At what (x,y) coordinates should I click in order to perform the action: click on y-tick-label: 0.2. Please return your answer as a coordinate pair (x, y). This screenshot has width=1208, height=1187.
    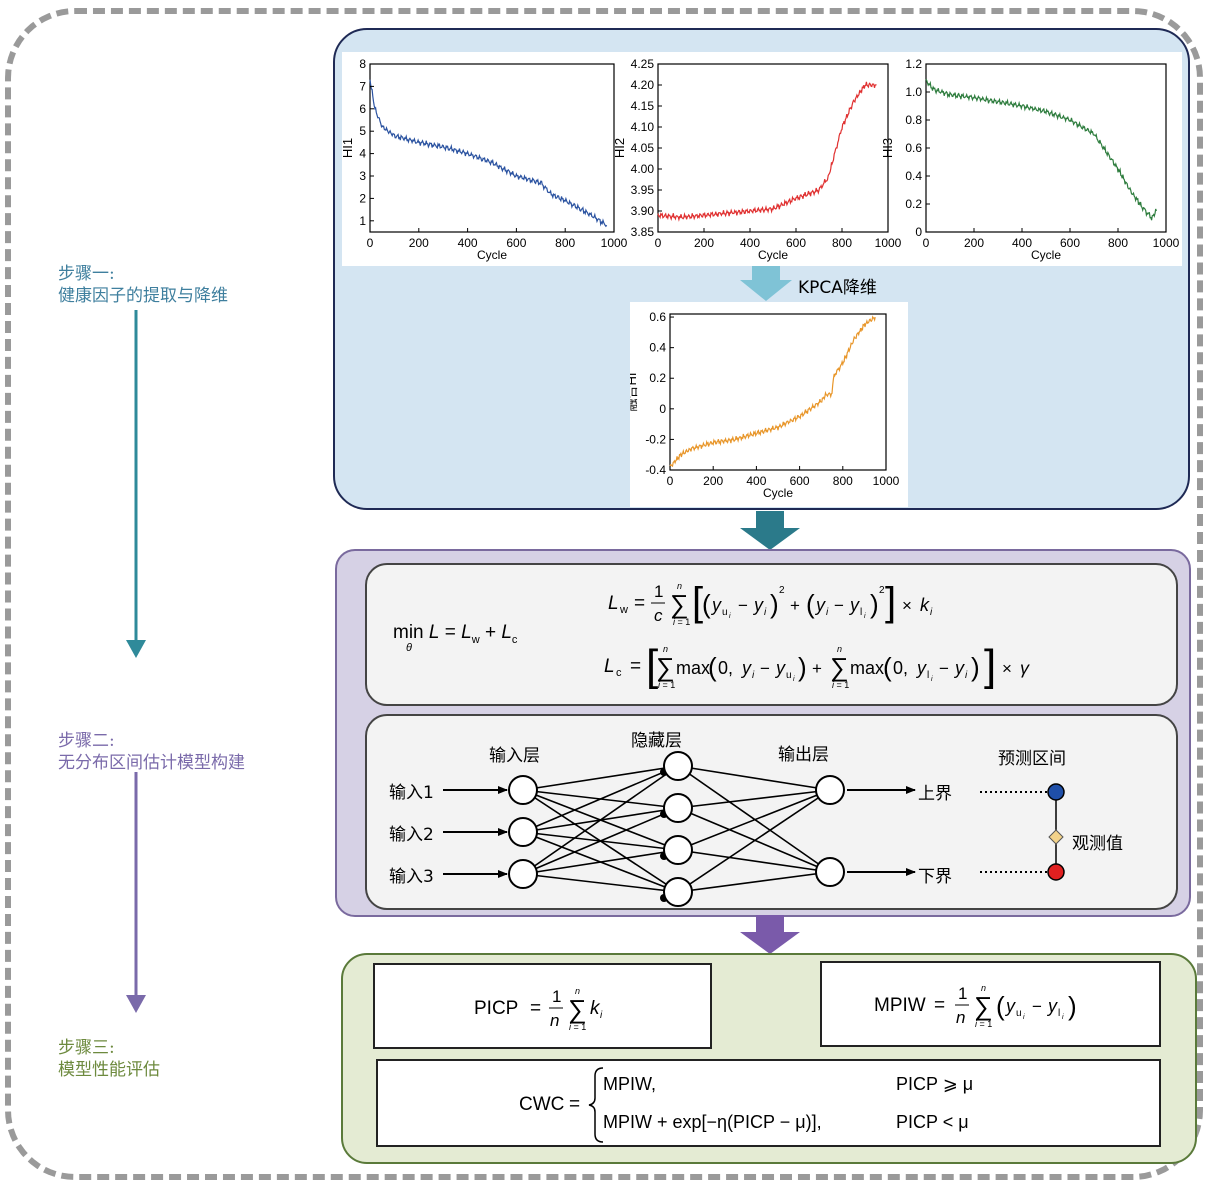
    Looking at the image, I should click on (657, 378).